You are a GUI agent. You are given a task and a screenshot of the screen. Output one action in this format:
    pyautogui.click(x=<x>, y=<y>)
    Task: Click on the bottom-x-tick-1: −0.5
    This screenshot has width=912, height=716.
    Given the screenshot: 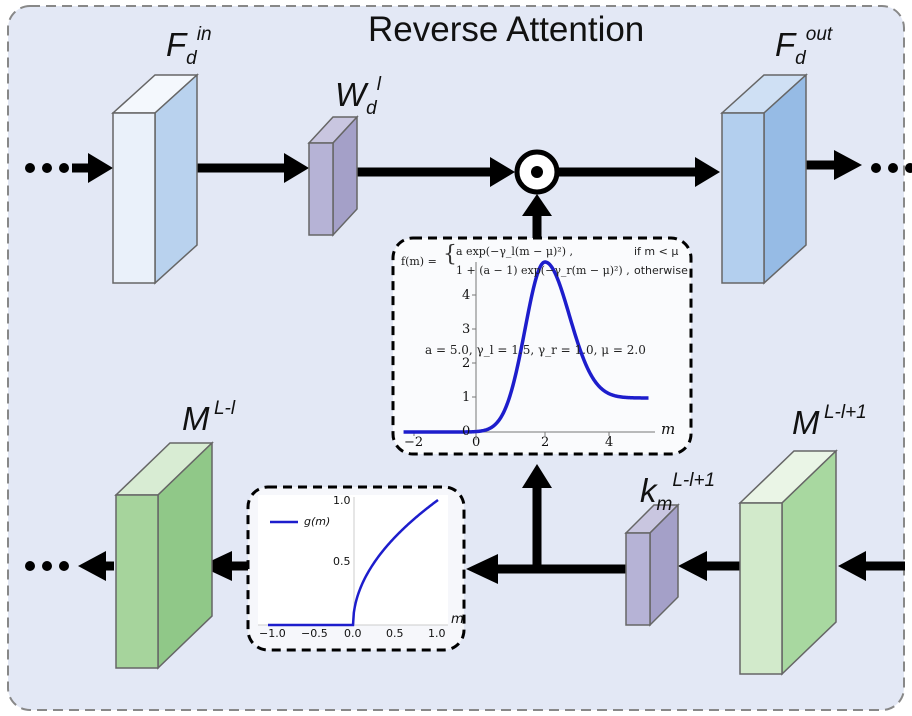 What is the action you would take?
    pyautogui.click(x=314, y=633)
    